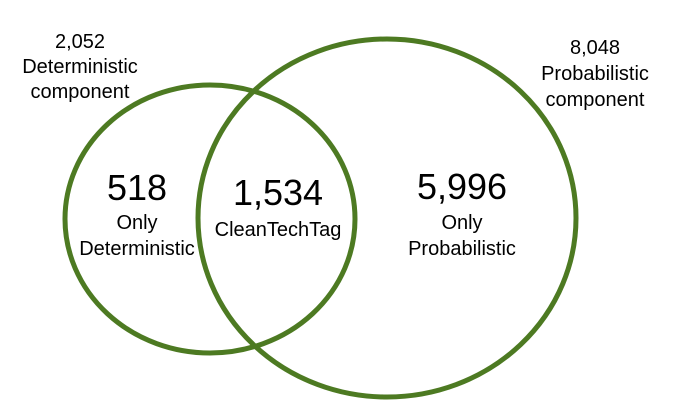  Describe the element at coordinates (278, 192) in the screenshot. I see `overlap-value: 1,534` at that location.